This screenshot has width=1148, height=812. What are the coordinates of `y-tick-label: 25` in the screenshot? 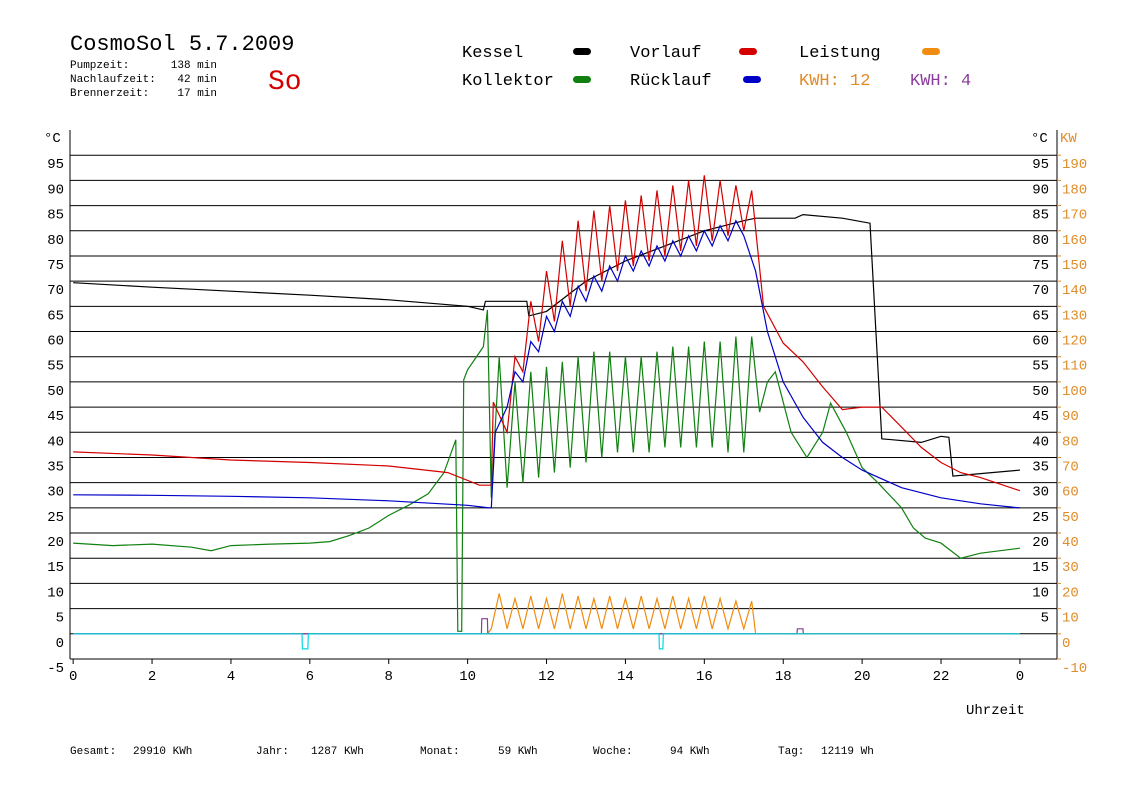 It's located at (55, 518).